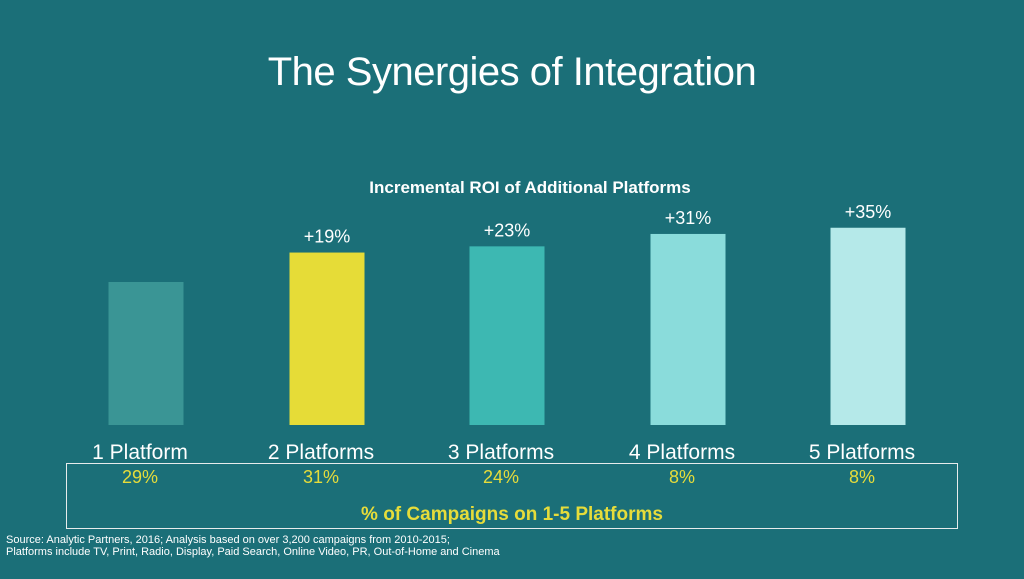 This screenshot has height=579, width=1024. What do you see at coordinates (512, 496) in the screenshot?
I see `campaign-share-box: % of Campaigns on 1-5 Platforms` at bounding box center [512, 496].